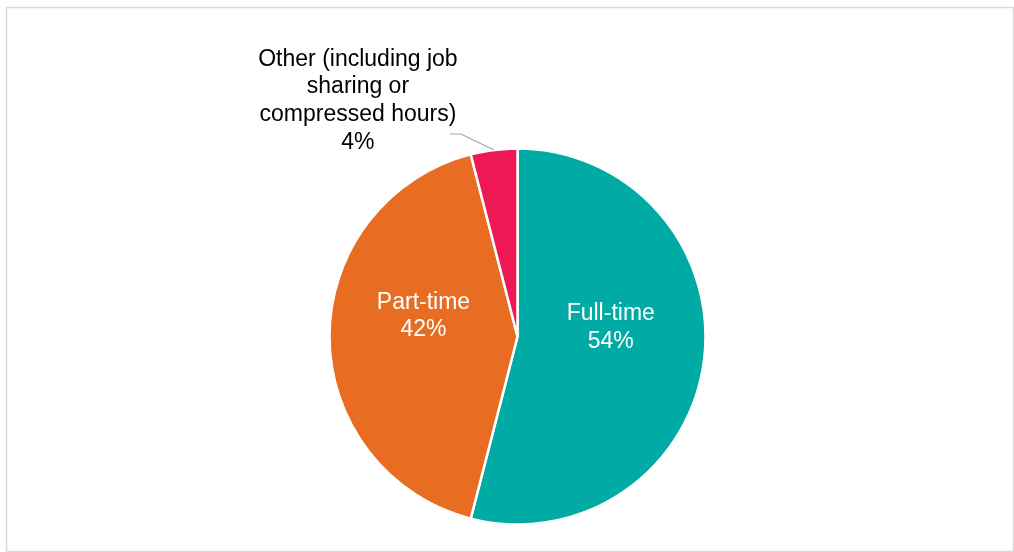 This screenshot has height=552, width=1014. What do you see at coordinates (423, 328) in the screenshot?
I see `data-label: 42%` at bounding box center [423, 328].